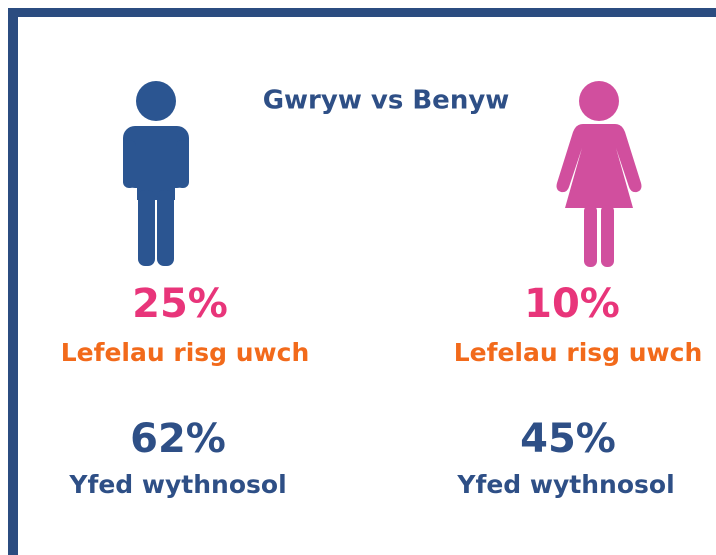 The width and height of the screenshot is (716, 555). I want to click on left-border, so click(13, 281).